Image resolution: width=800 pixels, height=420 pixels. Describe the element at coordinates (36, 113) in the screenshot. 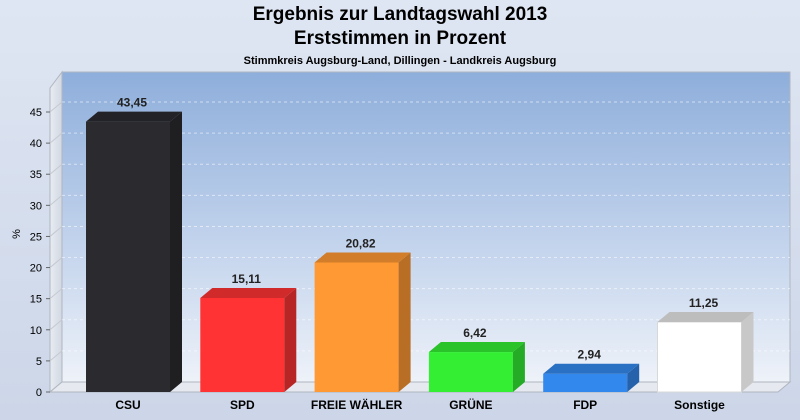

I see `y-tick-label: 45` at that location.